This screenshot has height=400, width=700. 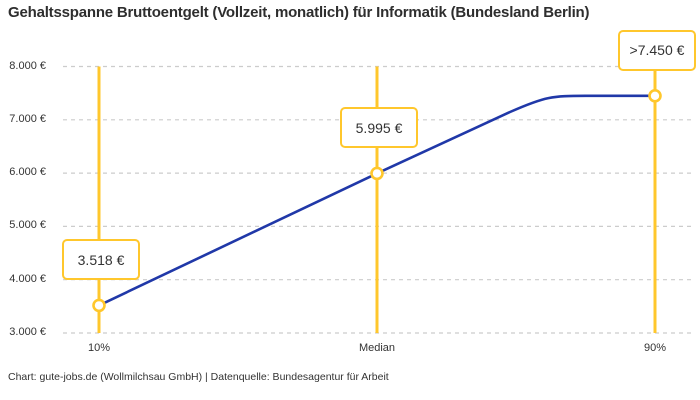 I want to click on y-axis-tick-label: 8.000 €, so click(x=27, y=65).